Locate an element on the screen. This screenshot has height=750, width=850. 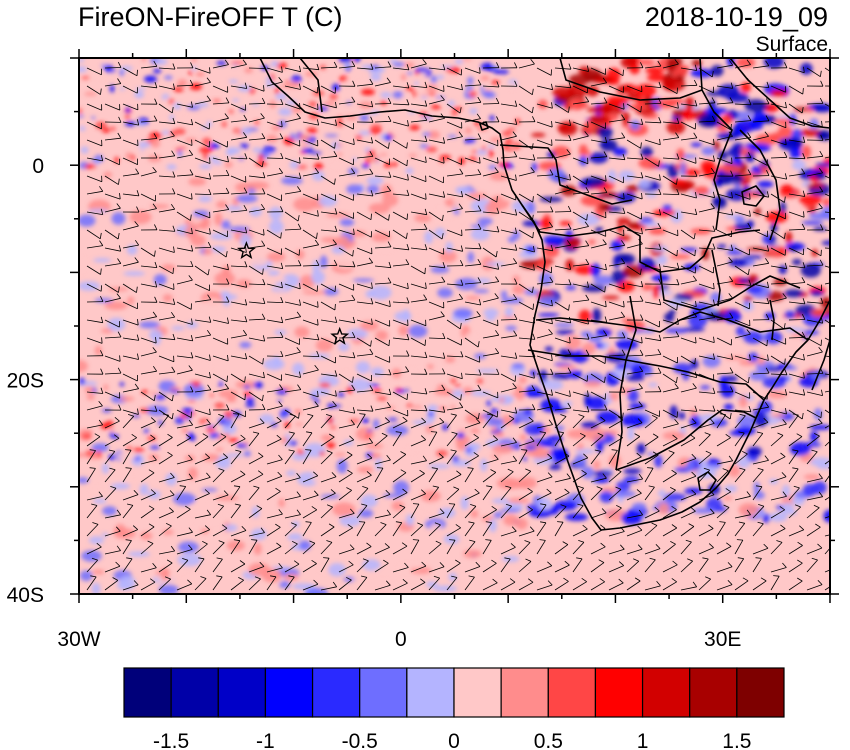
colorbar-swatch is located at coordinates (147, 692).